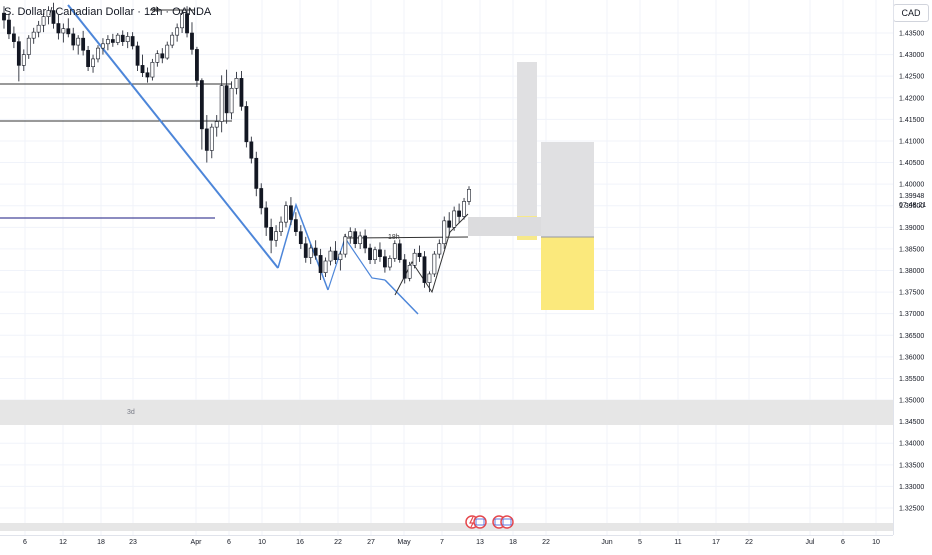  I want to click on currency-selector: CAD, so click(911, 13).